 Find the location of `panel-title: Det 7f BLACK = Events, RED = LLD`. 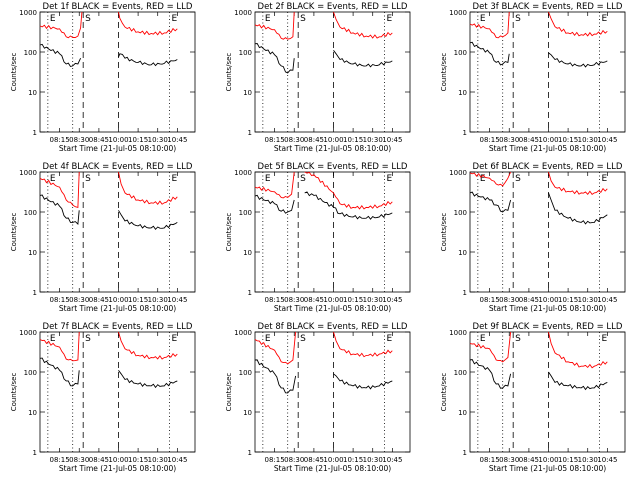

panel-title: Det 7f BLACK = Events, RED = LLD is located at coordinates (118, 327).